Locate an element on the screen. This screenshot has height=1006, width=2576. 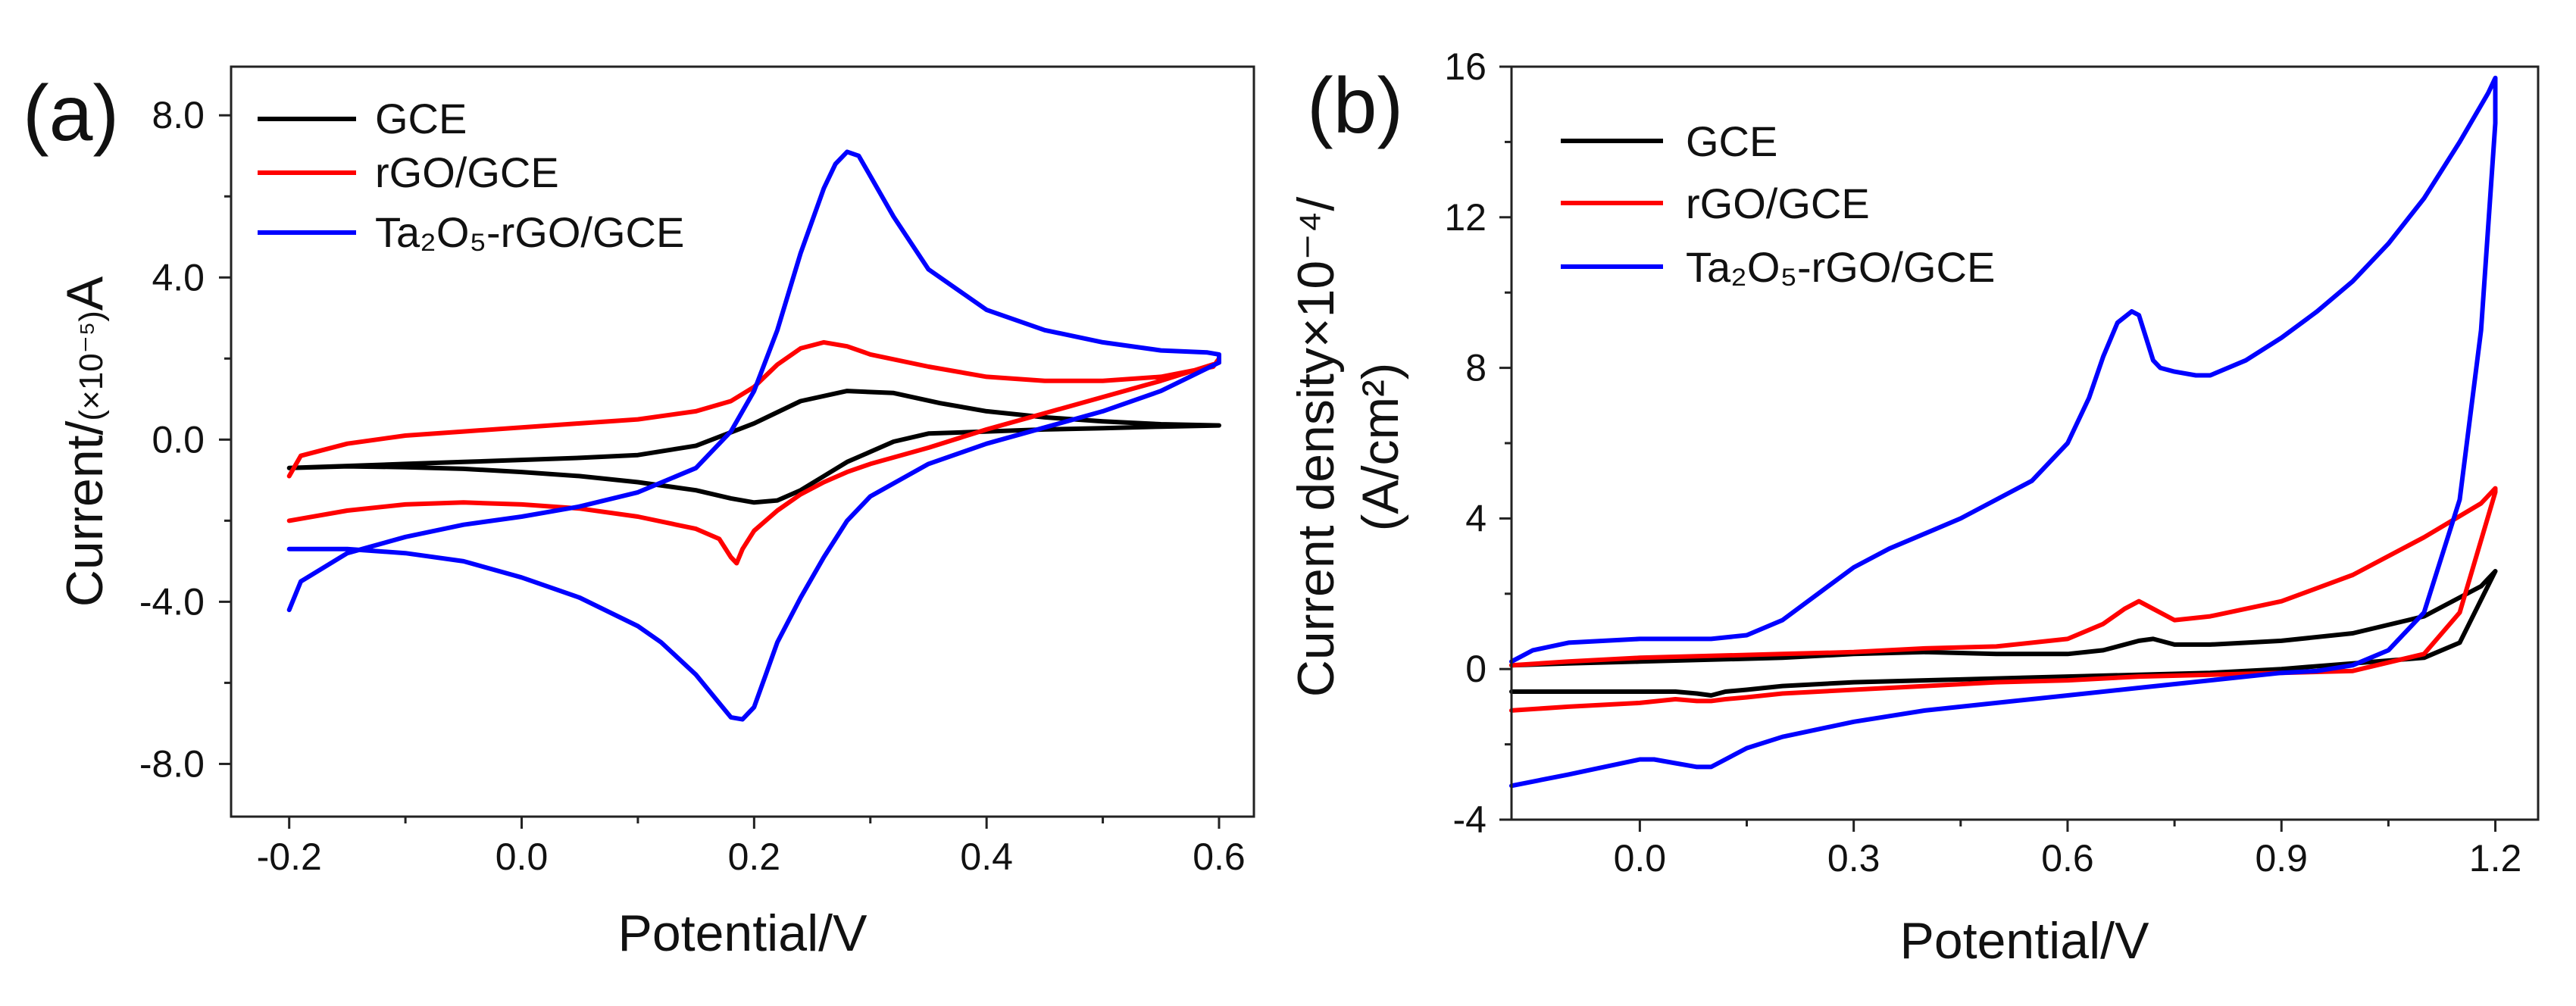
panel-a-y-tick-label: 0.0 is located at coordinates (179, 439).